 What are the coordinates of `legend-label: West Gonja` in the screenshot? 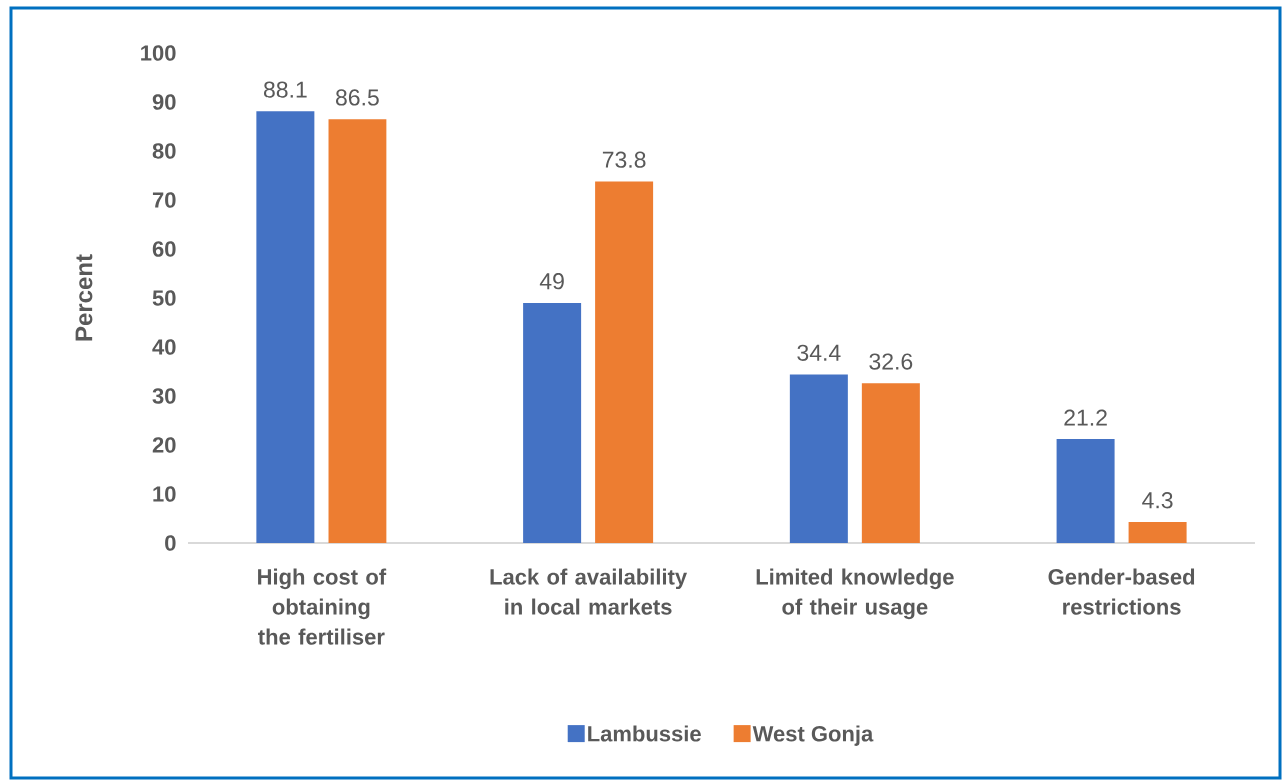 It's located at (813, 735).